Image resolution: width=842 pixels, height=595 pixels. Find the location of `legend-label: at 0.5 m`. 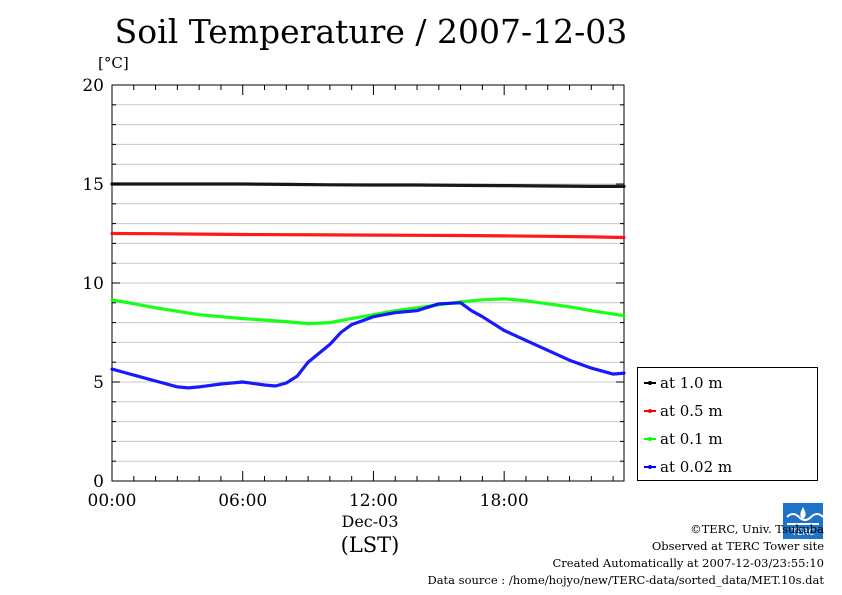

legend-label: at 0.5 m is located at coordinates (691, 411).